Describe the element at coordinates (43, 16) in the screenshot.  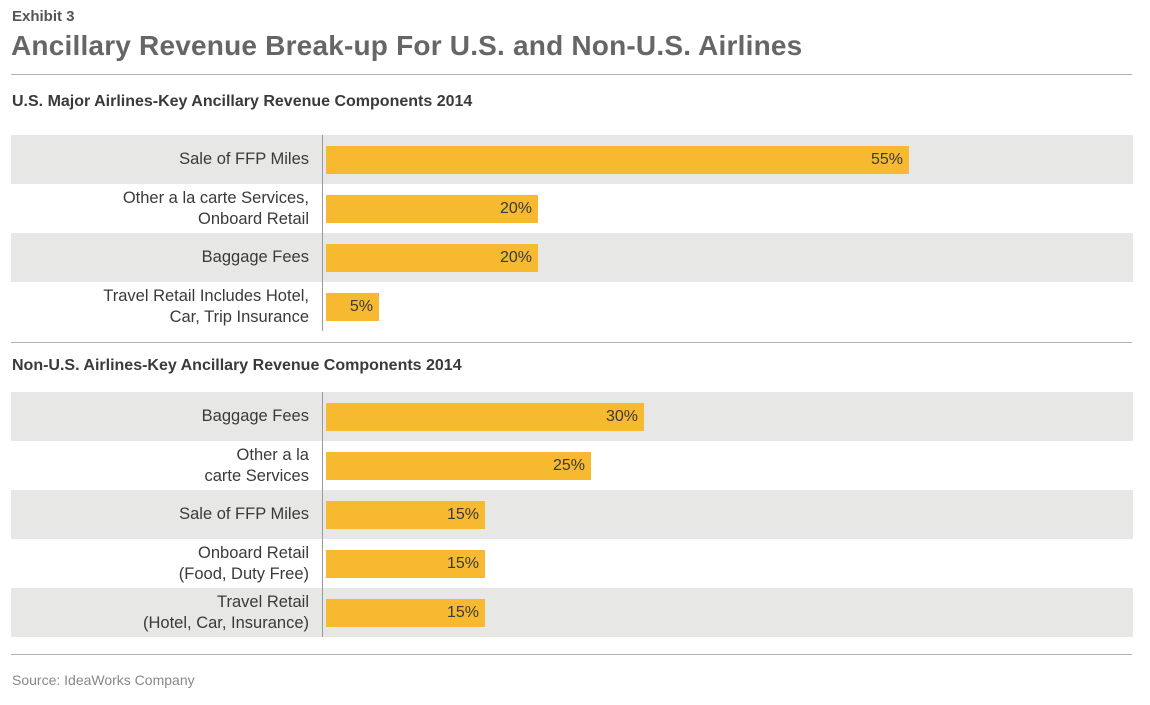
I see `exhibit-label: Exhibit 3` at that location.